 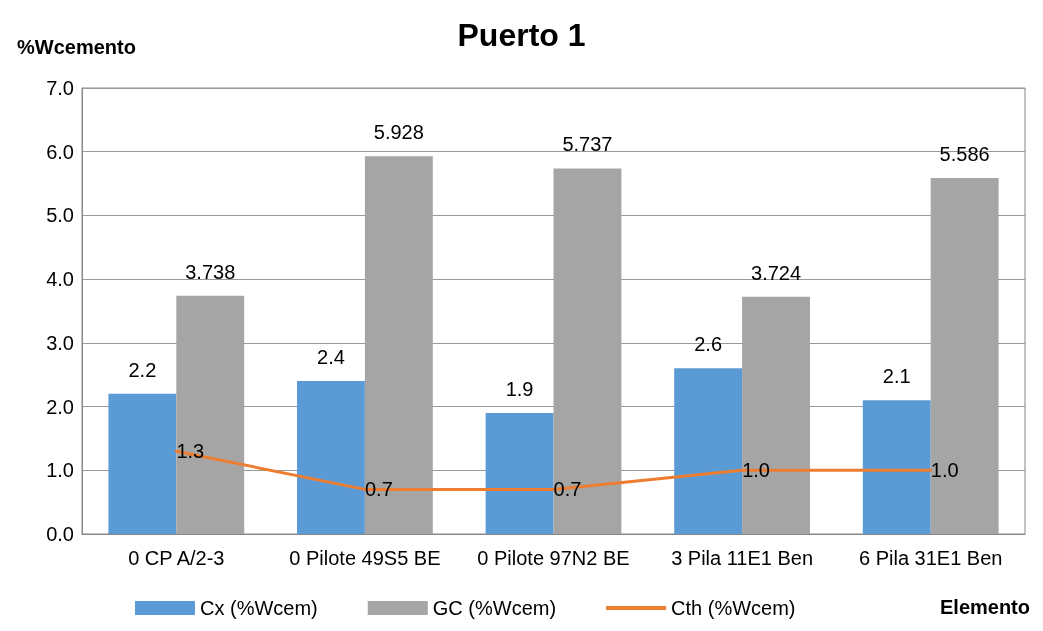 I want to click on data-label: 2.1, so click(x=896, y=376).